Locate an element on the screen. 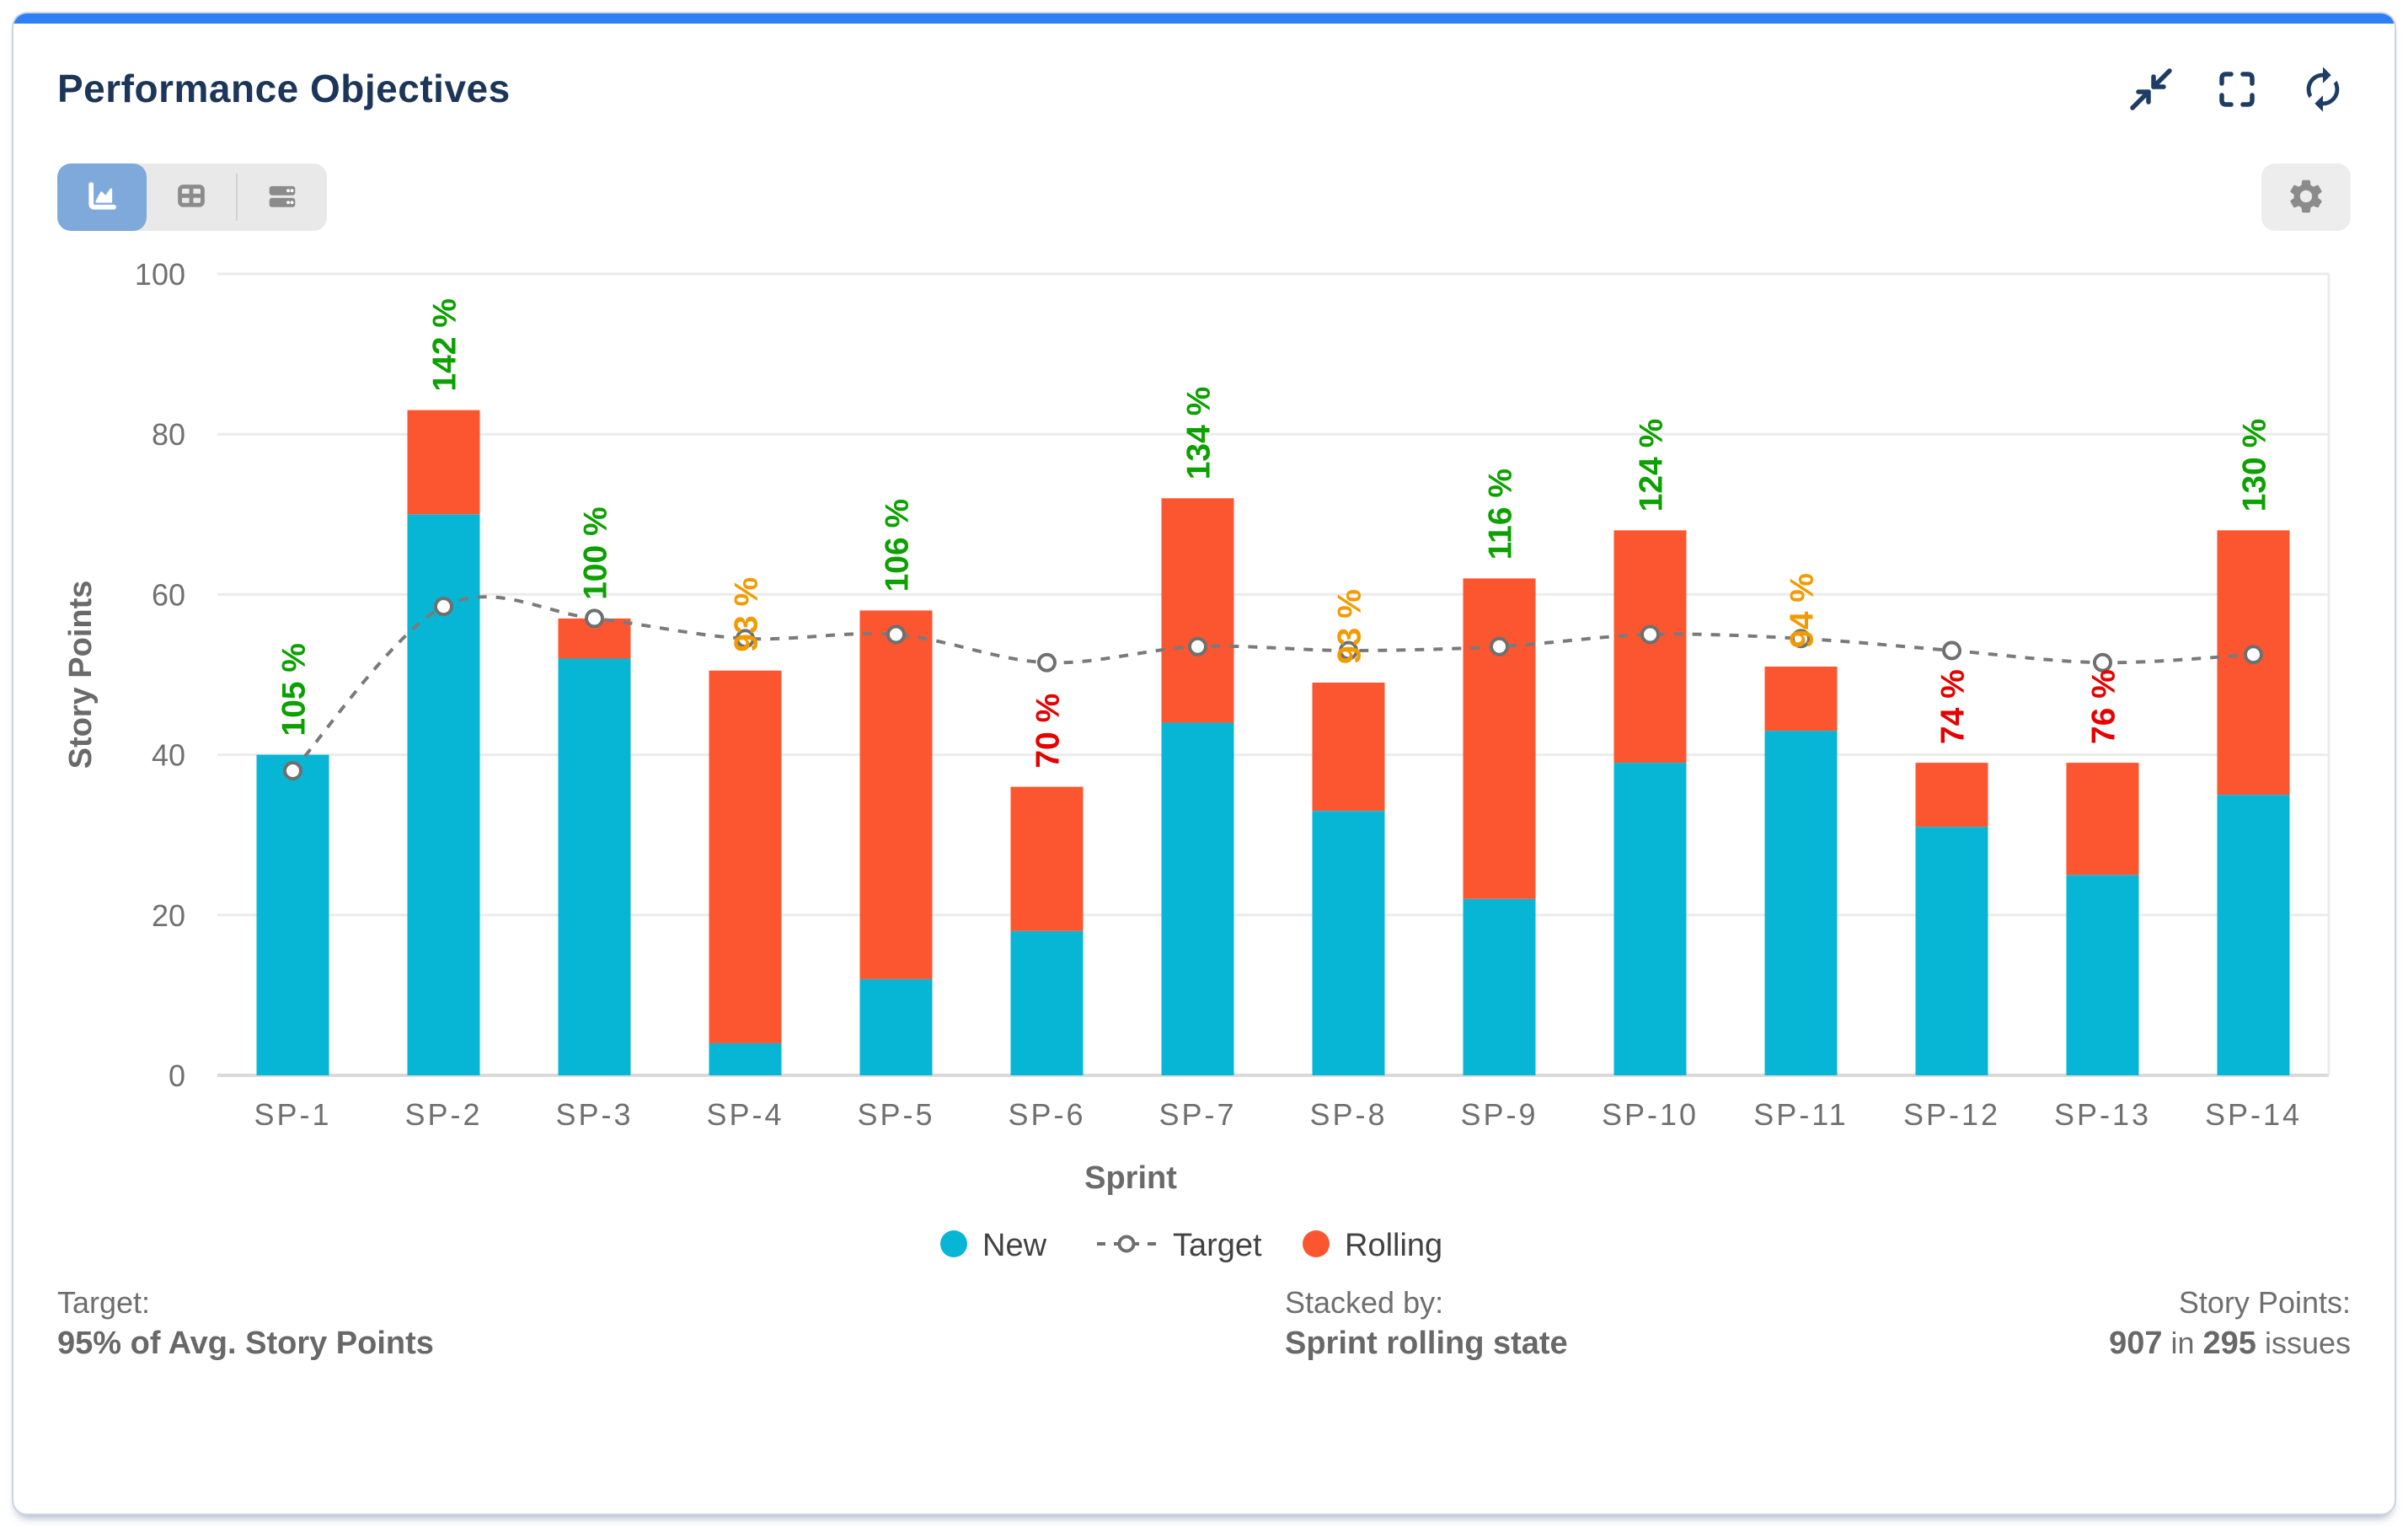 The height and width of the screenshot is (1527, 2408). svg-text: New is located at coordinates (1014, 1245).